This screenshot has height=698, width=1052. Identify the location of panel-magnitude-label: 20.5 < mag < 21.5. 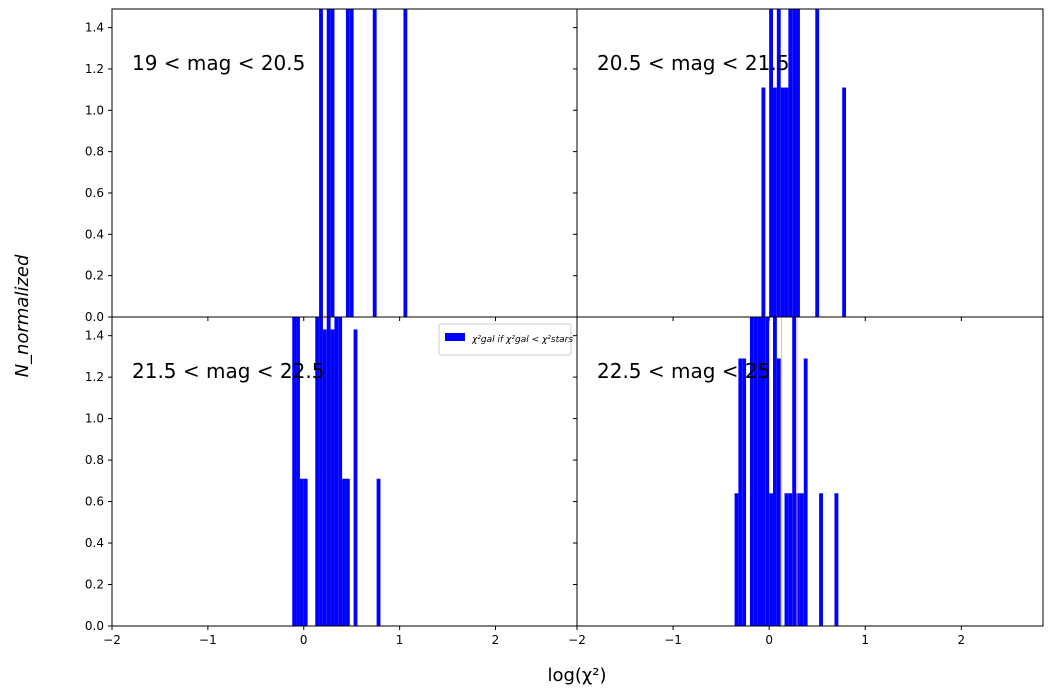
(693, 63).